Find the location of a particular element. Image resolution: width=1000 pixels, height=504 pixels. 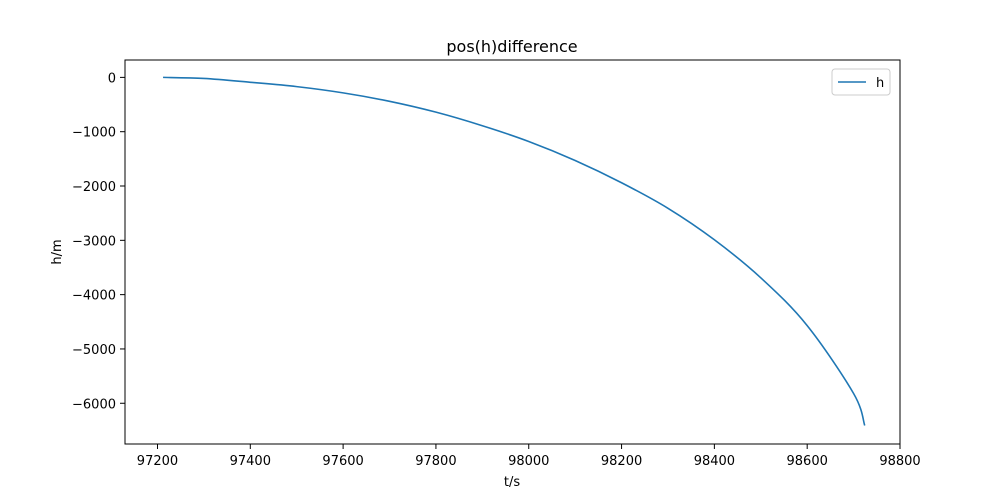

x-tick-label: 98200 is located at coordinates (621, 461).